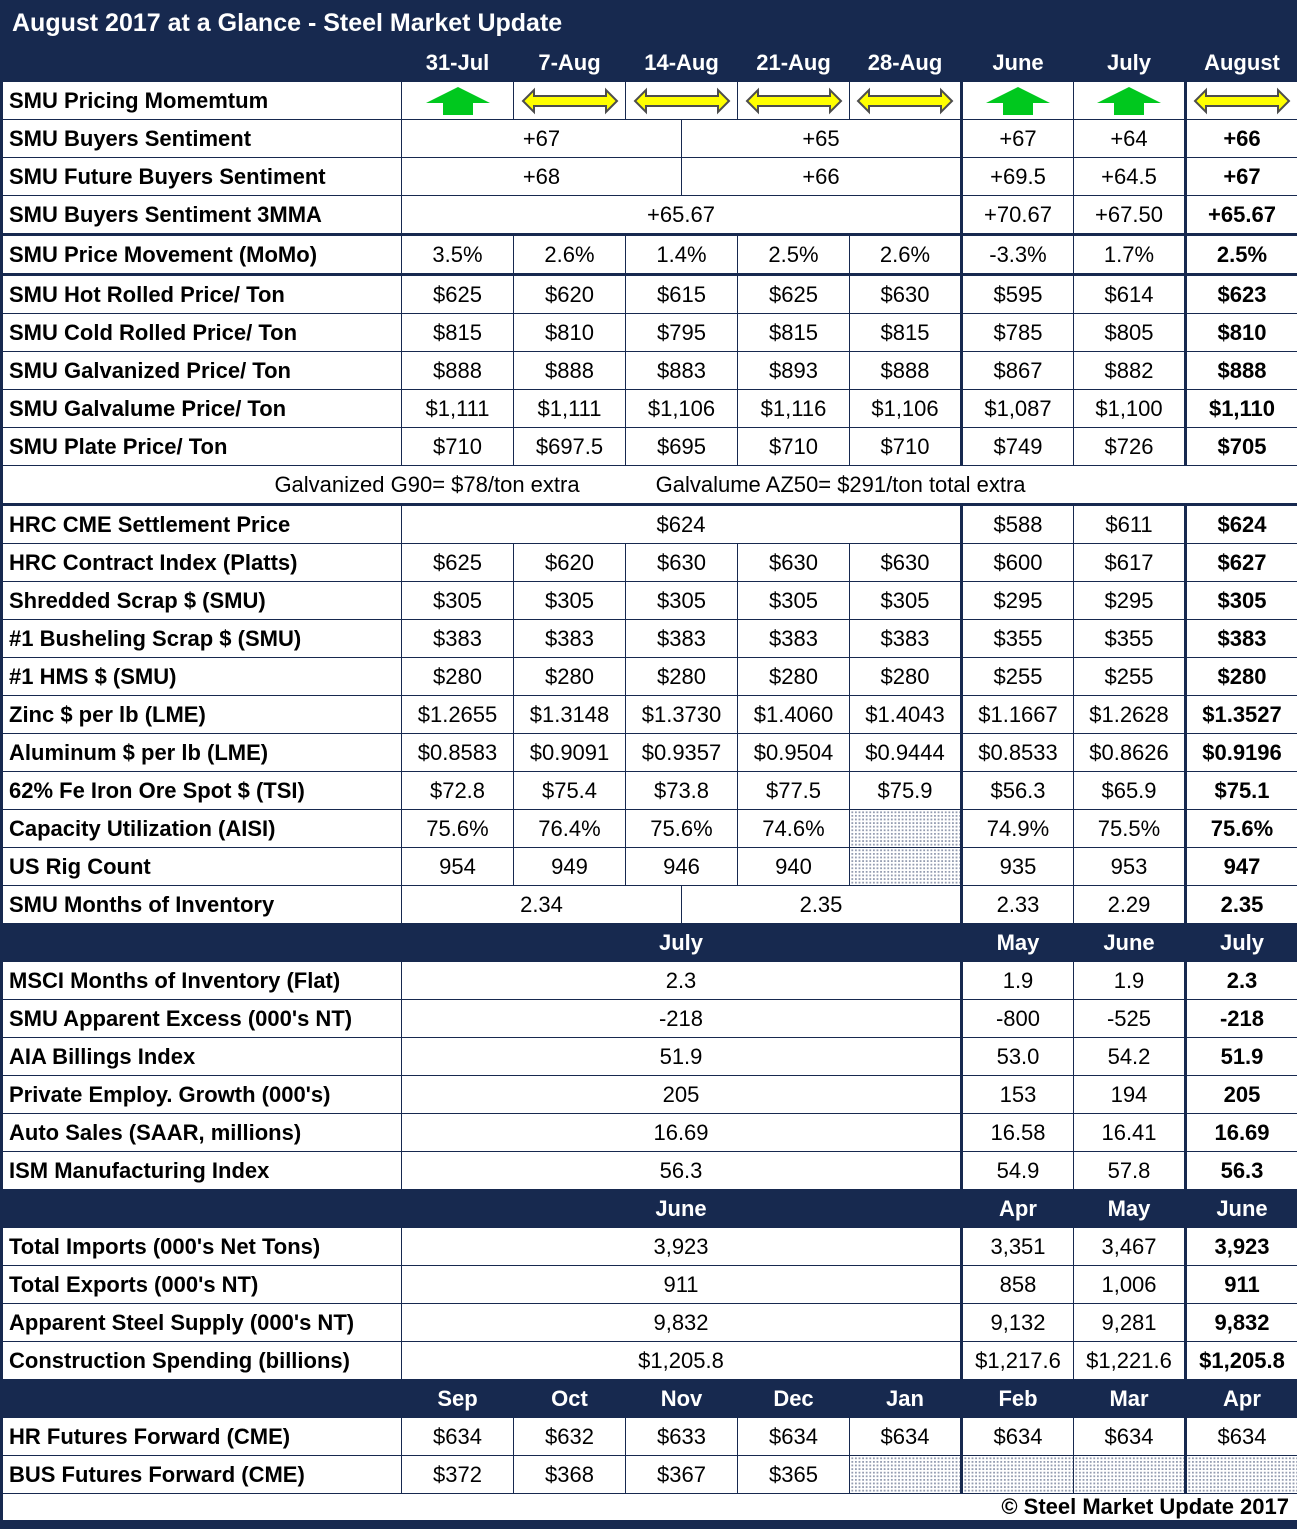 The image size is (1297, 1529). I want to click on value-cell: 16.69, so click(682, 1133).